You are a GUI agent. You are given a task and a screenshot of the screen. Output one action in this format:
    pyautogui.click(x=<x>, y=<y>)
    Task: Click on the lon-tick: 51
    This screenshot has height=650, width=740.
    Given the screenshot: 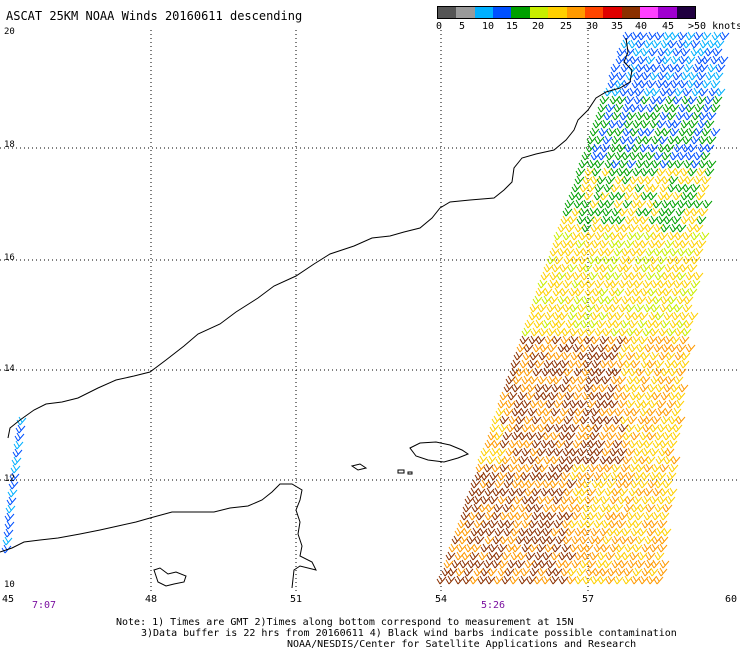 What is the action you would take?
    pyautogui.click(x=296, y=599)
    